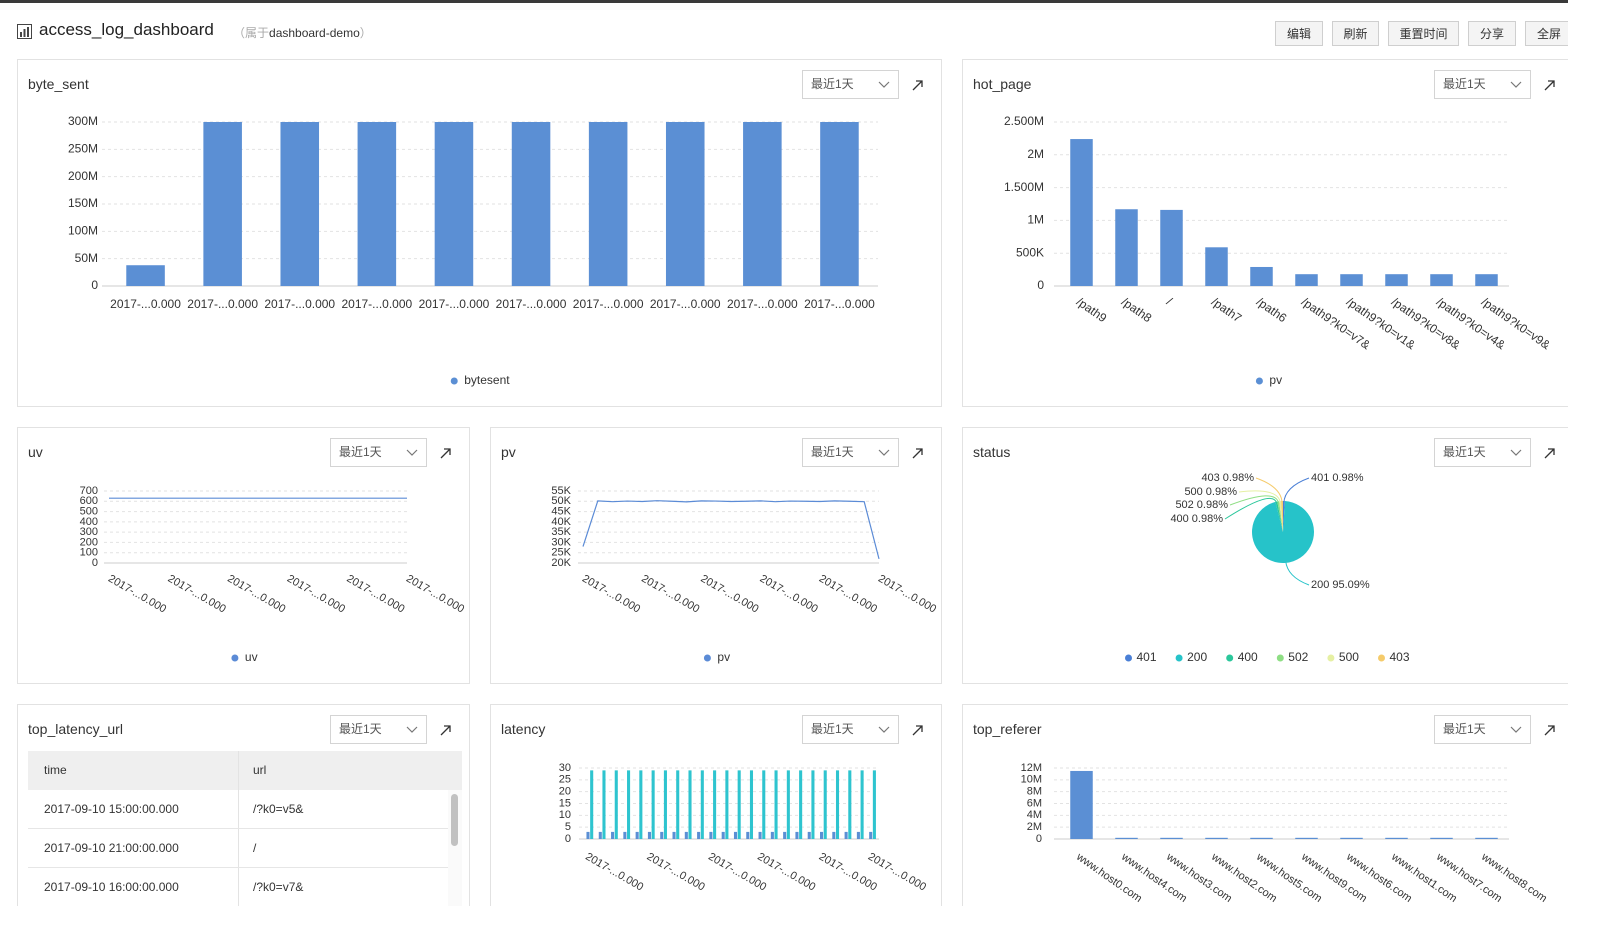 Image resolution: width=1609 pixels, height=941 pixels. I want to click on y-tick-label: 1.500M, so click(1024, 187).